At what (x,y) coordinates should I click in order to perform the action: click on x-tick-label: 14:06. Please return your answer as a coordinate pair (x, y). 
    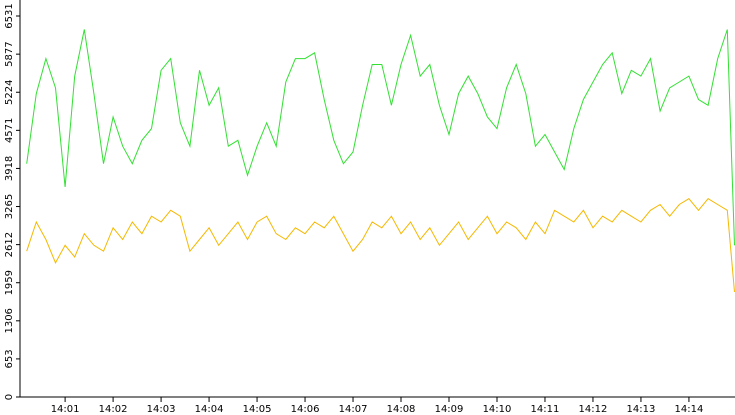
    Looking at the image, I should click on (305, 409).